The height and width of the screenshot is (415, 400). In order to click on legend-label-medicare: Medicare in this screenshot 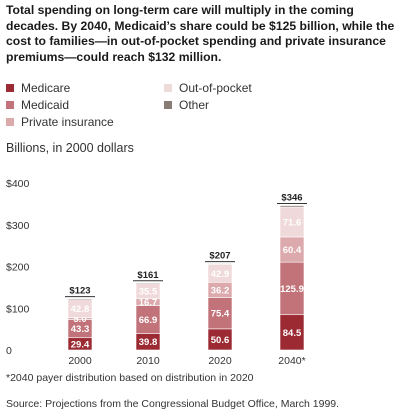, I will do `click(46, 88)`.